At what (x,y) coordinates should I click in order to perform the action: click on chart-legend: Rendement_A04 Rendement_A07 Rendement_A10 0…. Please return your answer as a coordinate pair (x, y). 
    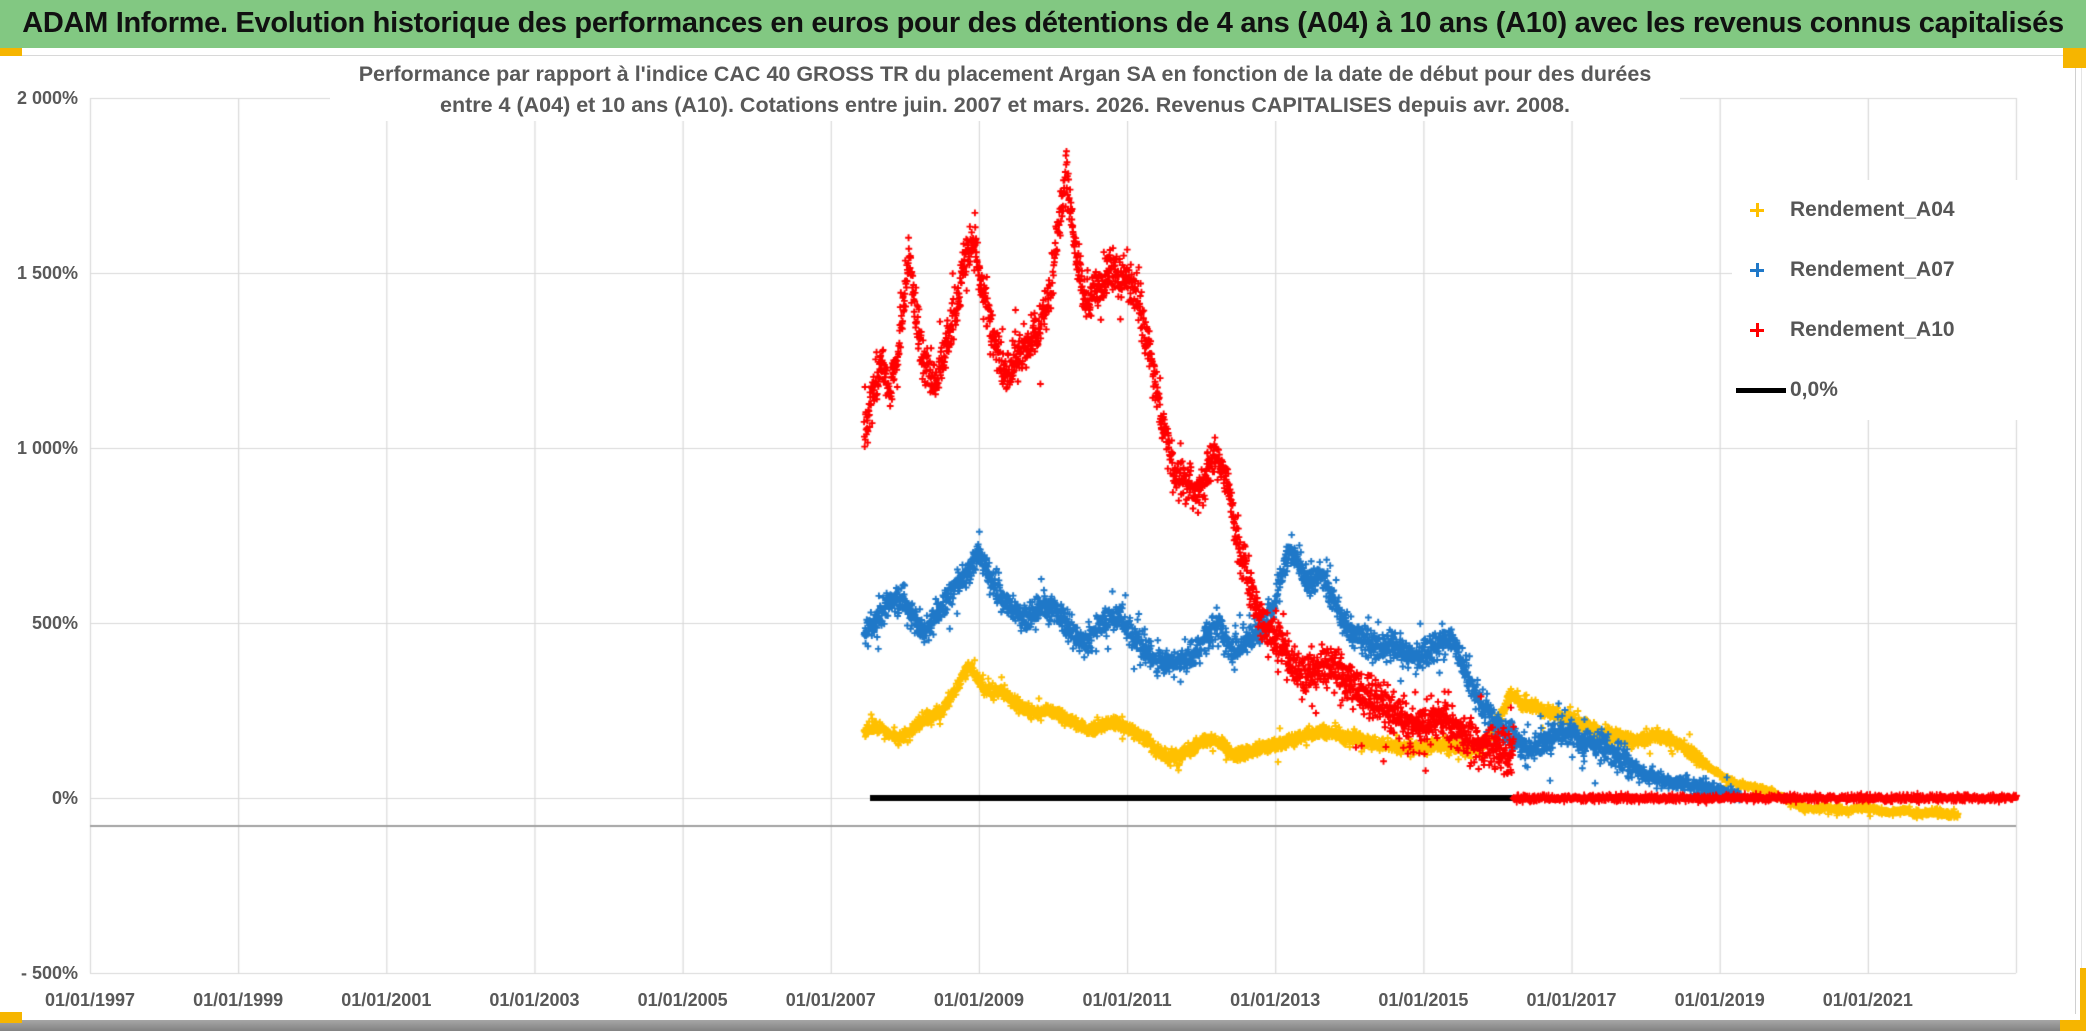
    Looking at the image, I should click on (1899, 300).